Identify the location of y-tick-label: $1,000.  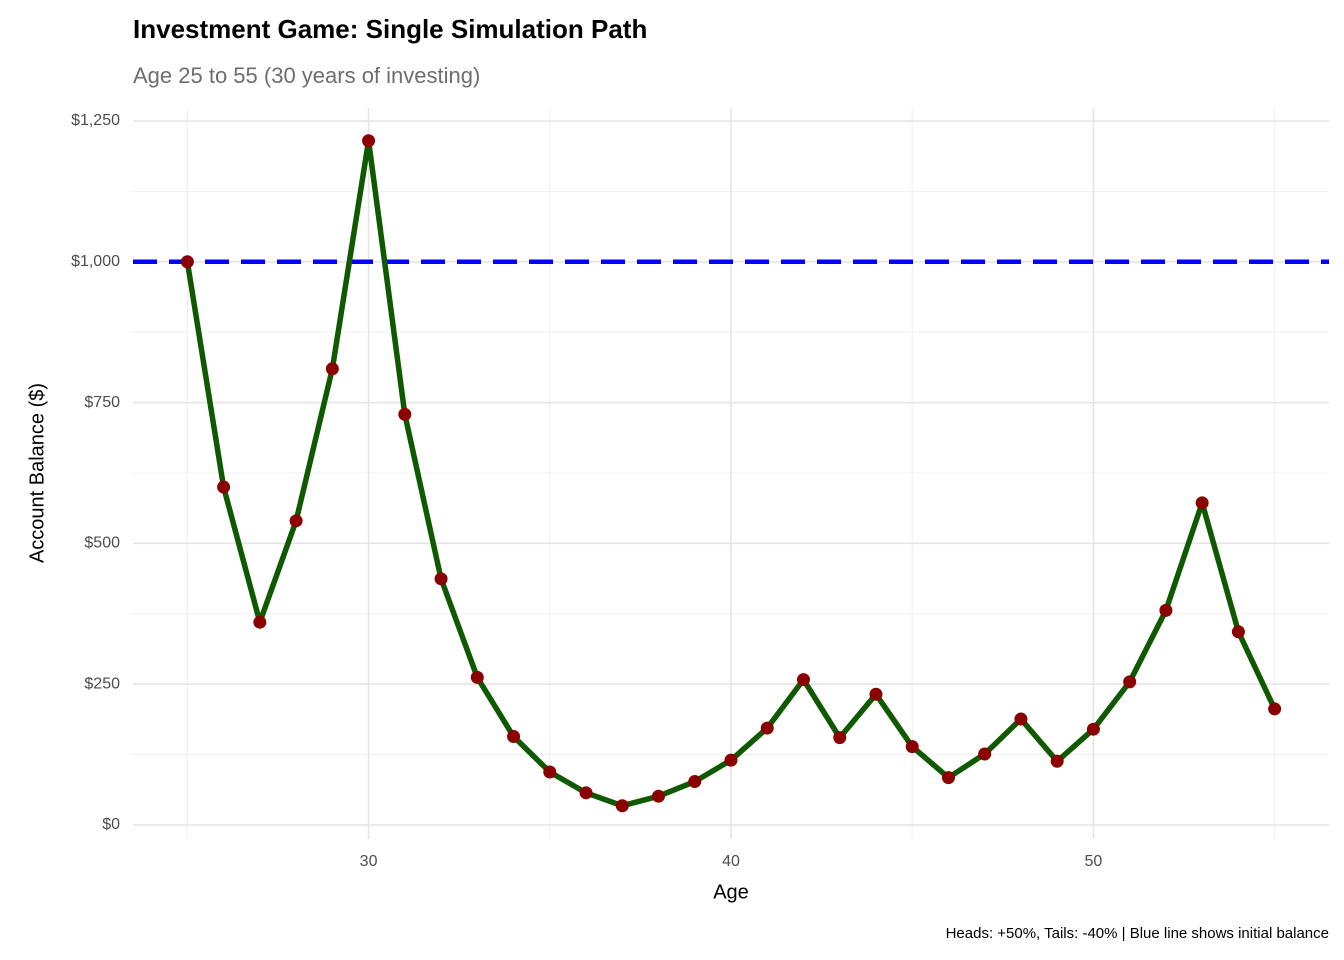
(95, 261).